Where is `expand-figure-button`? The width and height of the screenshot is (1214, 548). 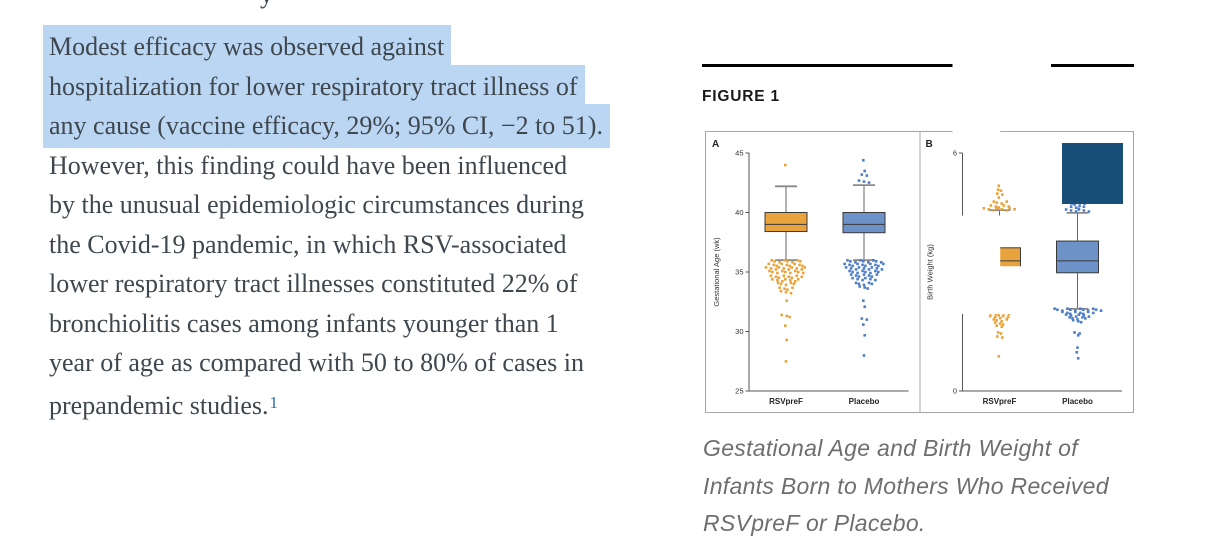 expand-figure-button is located at coordinates (1083, 173).